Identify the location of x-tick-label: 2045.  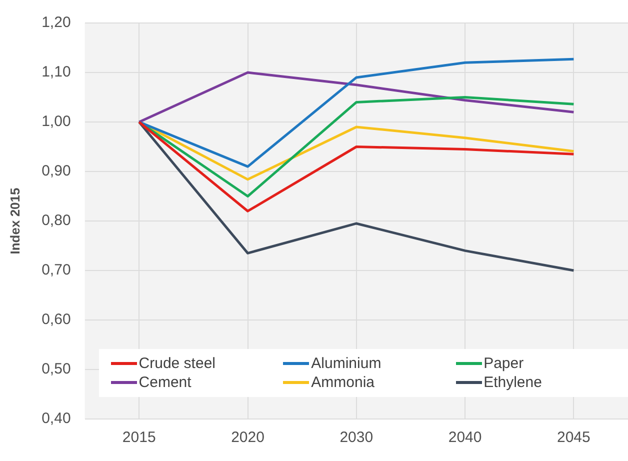
(573, 437).